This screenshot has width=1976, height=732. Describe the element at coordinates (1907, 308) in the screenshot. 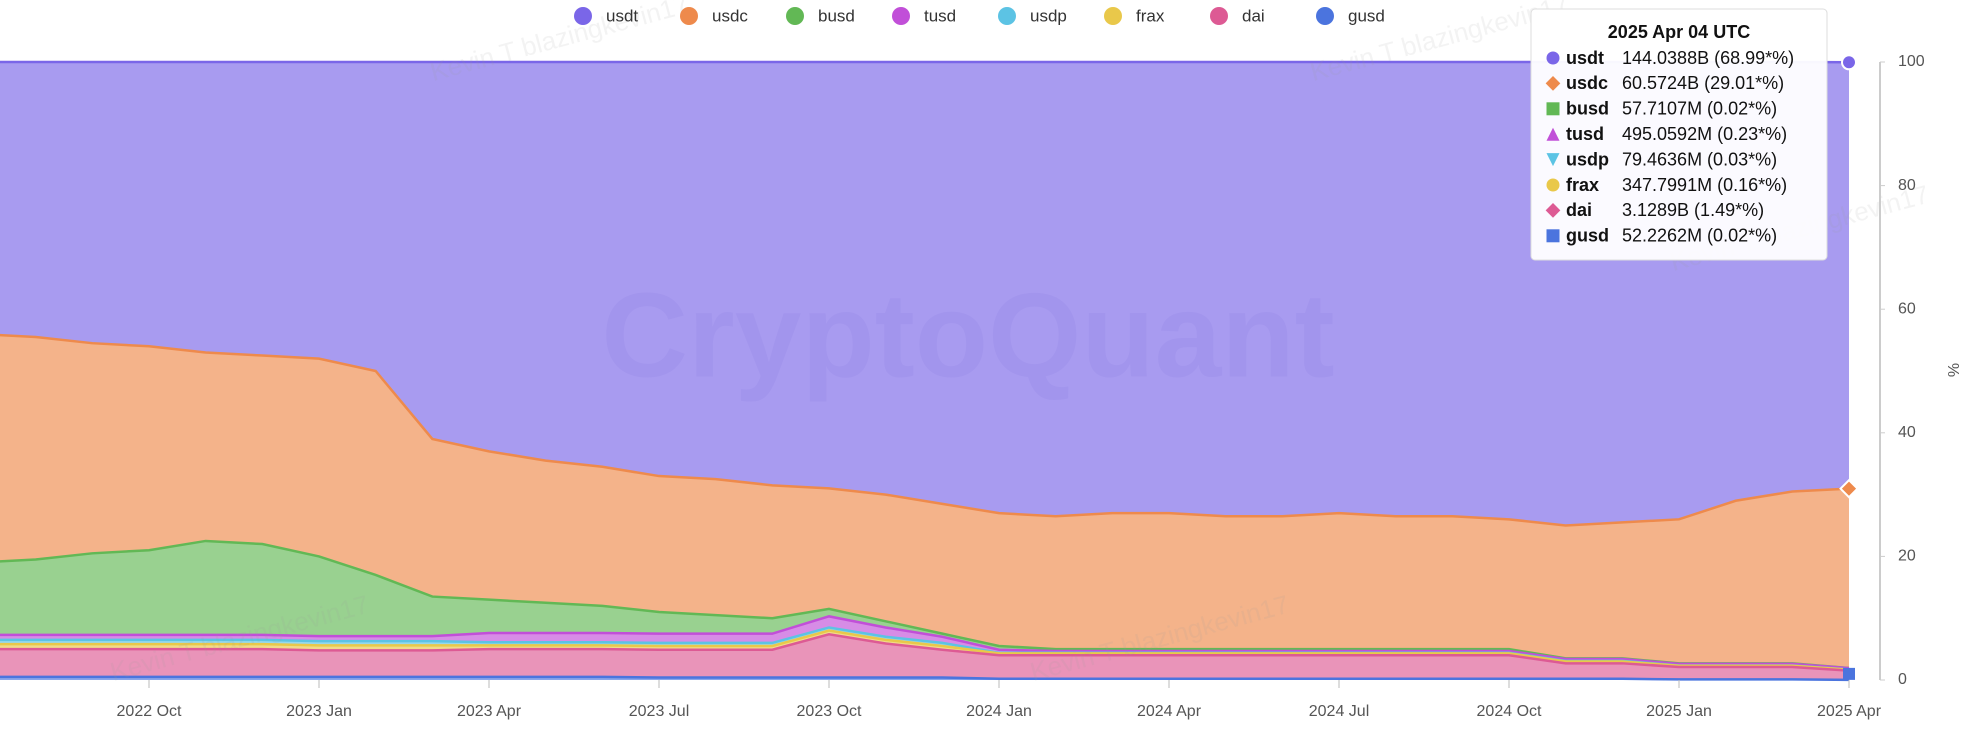

I see `y-tick-label: 60` at that location.